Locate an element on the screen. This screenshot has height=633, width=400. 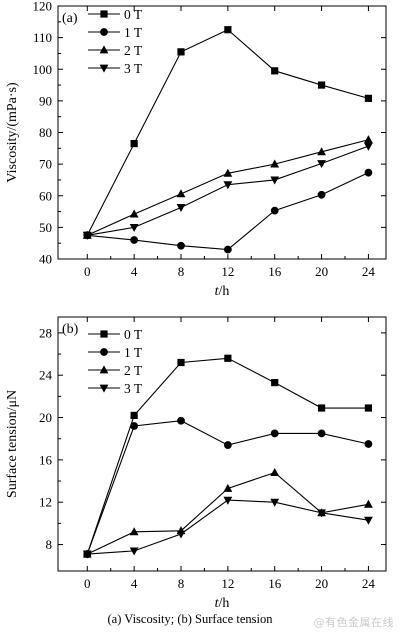
x-tick-label: 0 is located at coordinates (87, 271).